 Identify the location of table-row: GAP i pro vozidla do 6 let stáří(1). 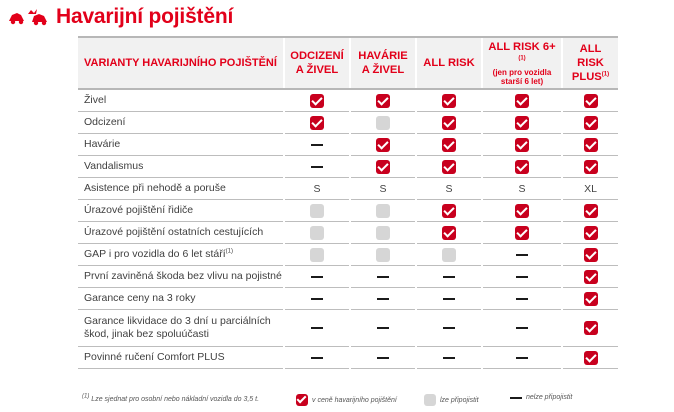
(348, 254).